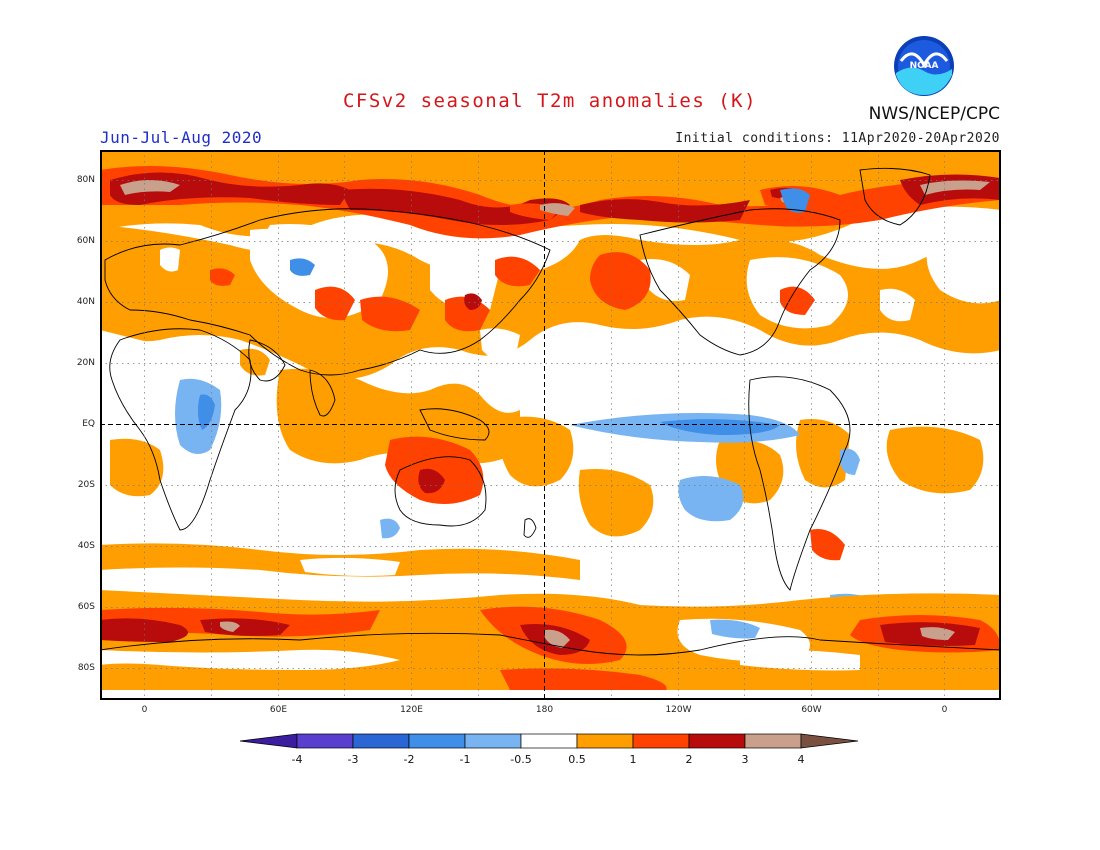  What do you see at coordinates (88, 423) in the screenshot?
I see `latitude-label: EQ` at bounding box center [88, 423].